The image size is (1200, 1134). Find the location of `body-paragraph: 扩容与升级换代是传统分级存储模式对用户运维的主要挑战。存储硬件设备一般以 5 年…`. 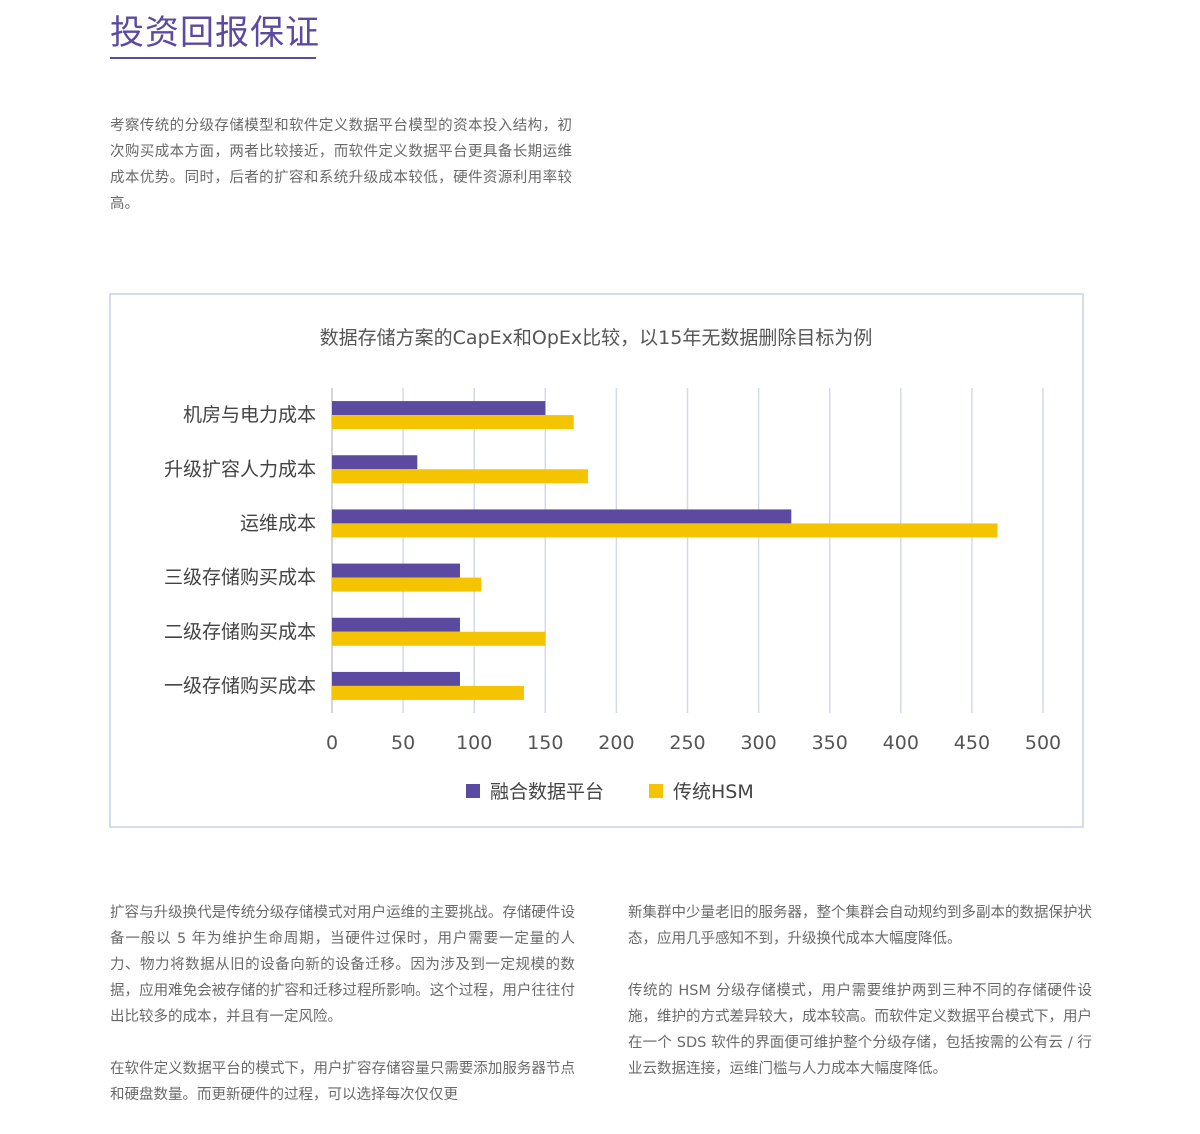

body-paragraph: 扩容与升级换代是传统分级存储模式对用户运维的主要挑战。存储硬件设备一般以 5 年… is located at coordinates (342, 965).